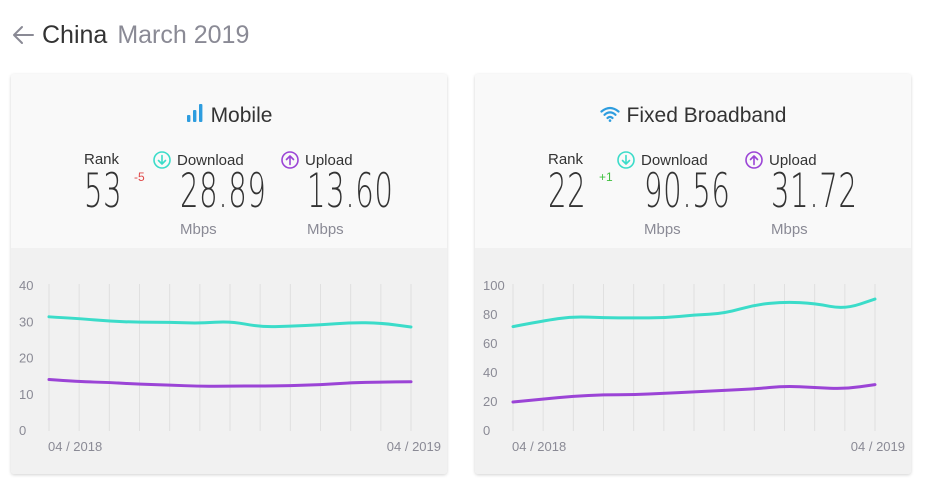 The width and height of the screenshot is (931, 494). I want to click on signal-bars-icon, so click(195, 116).